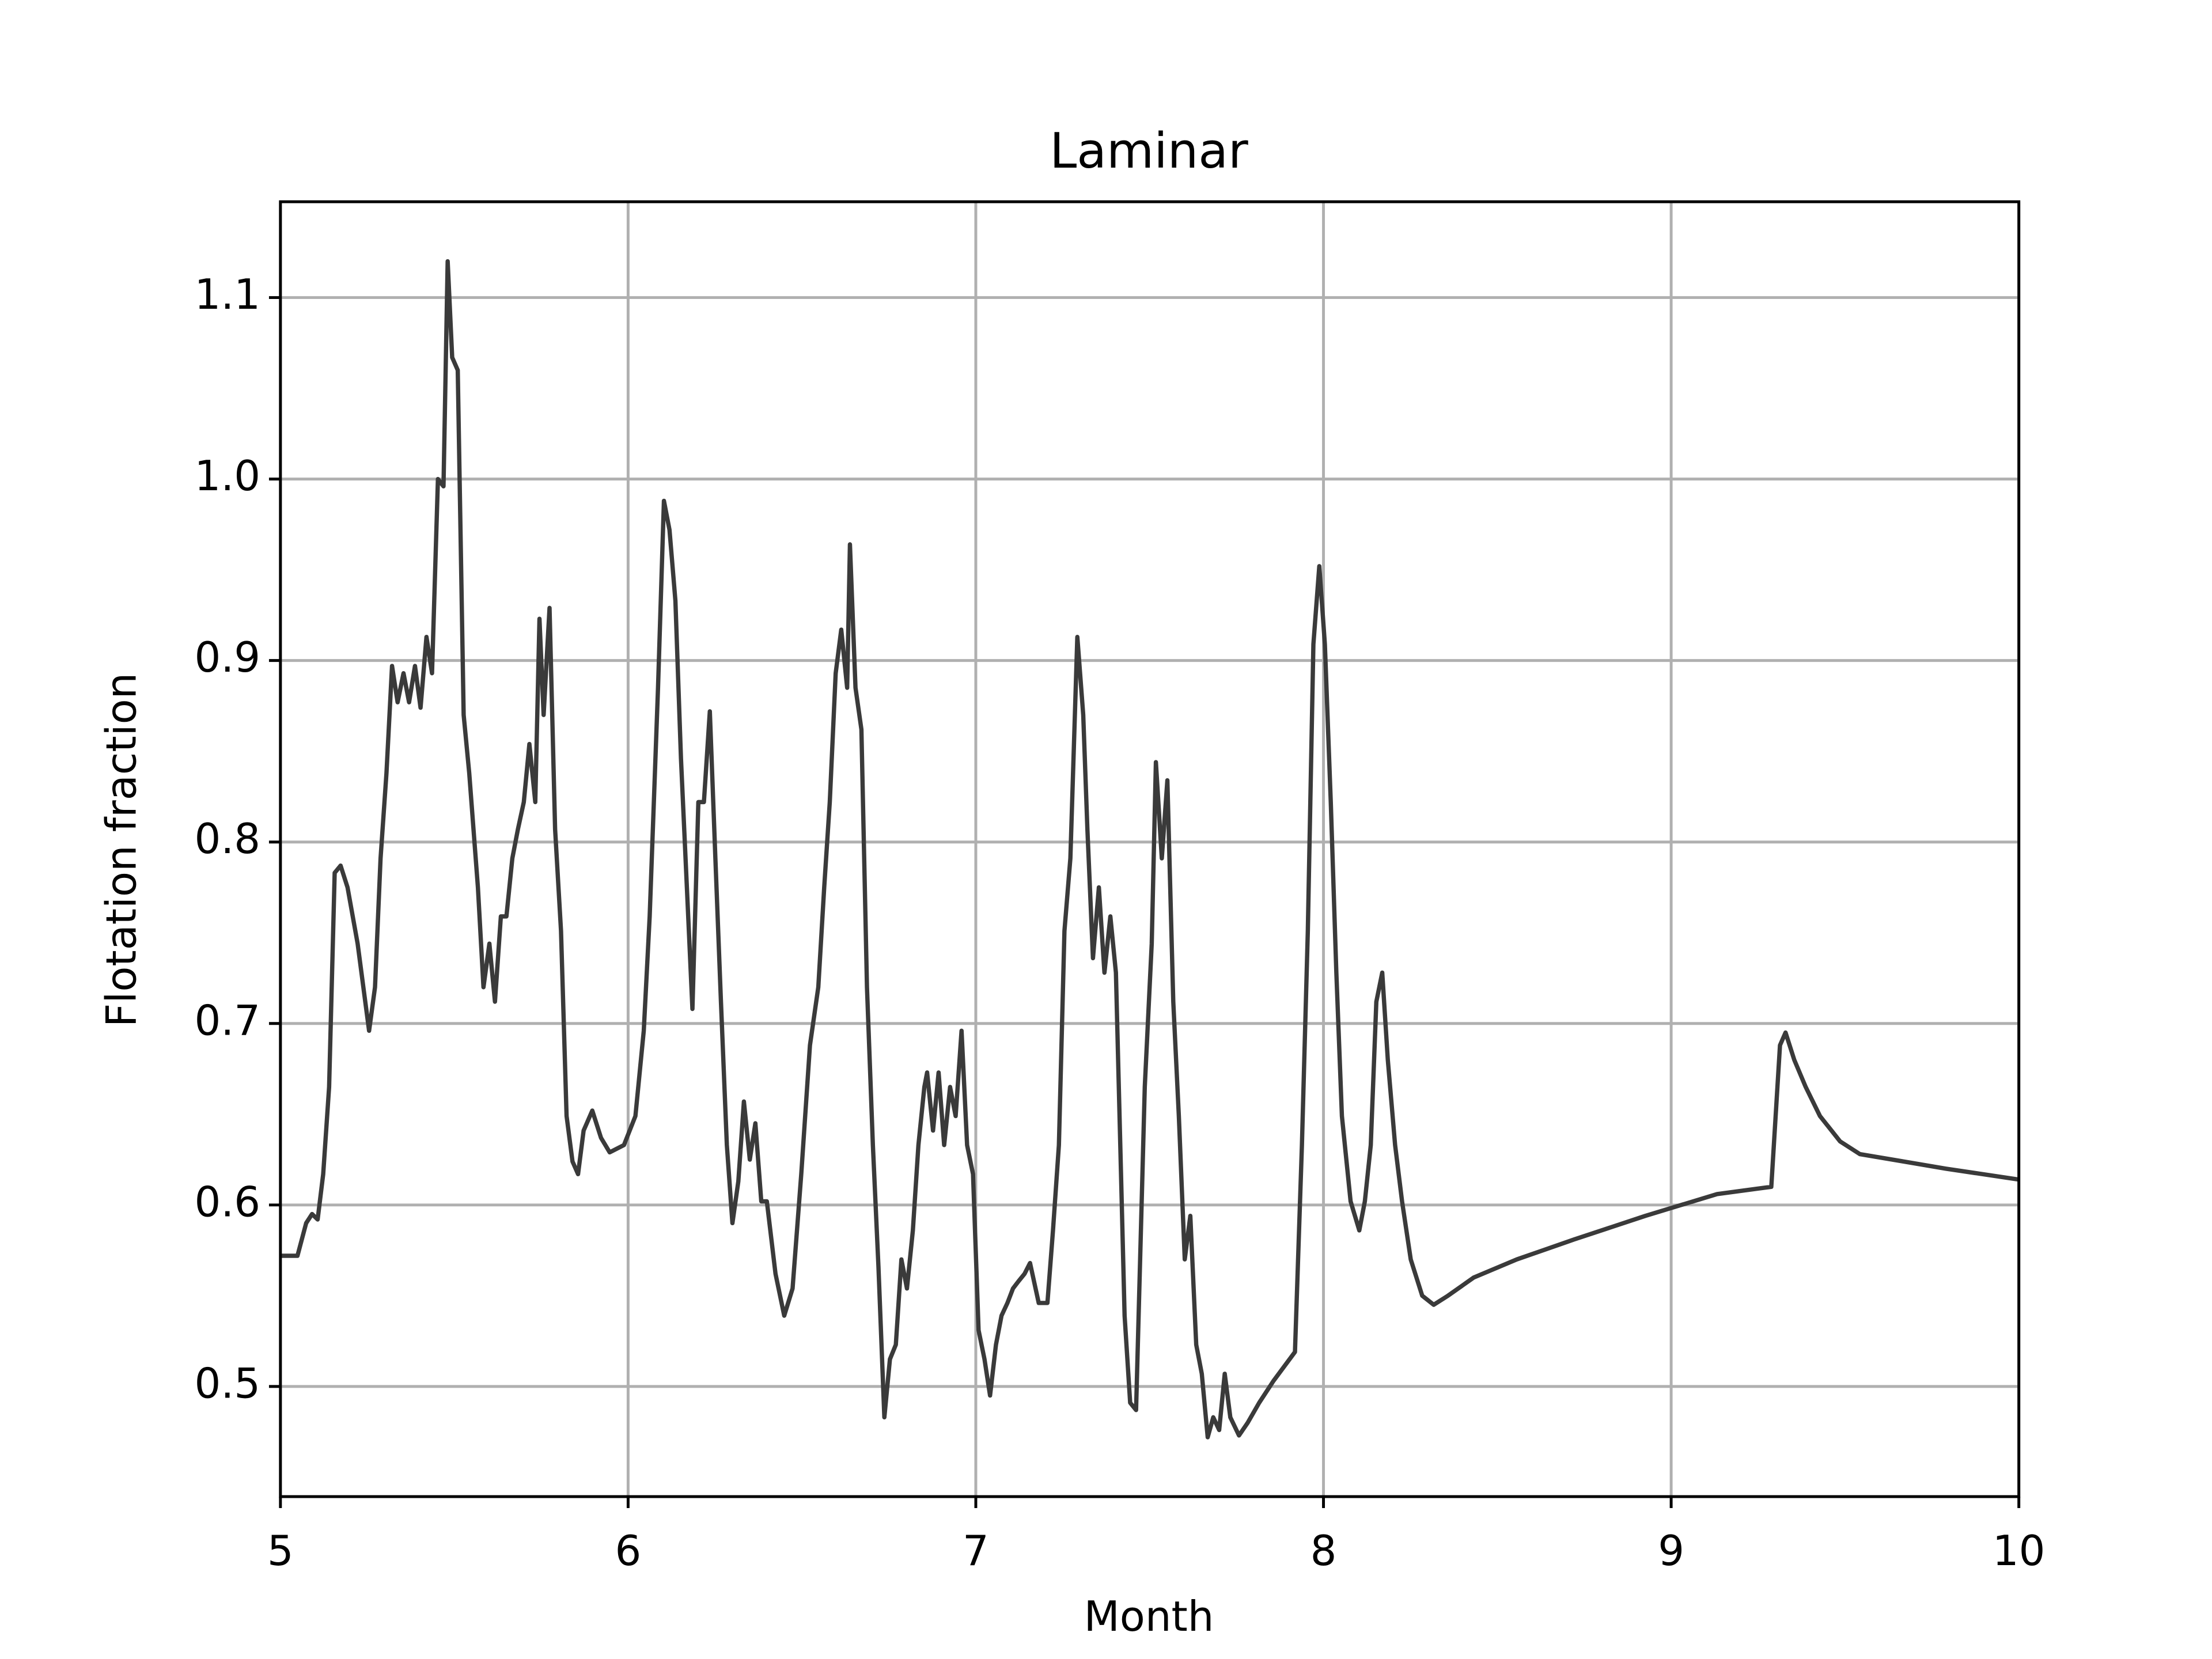  I want to click on x-tick-label: 9, so click(1671, 1551).